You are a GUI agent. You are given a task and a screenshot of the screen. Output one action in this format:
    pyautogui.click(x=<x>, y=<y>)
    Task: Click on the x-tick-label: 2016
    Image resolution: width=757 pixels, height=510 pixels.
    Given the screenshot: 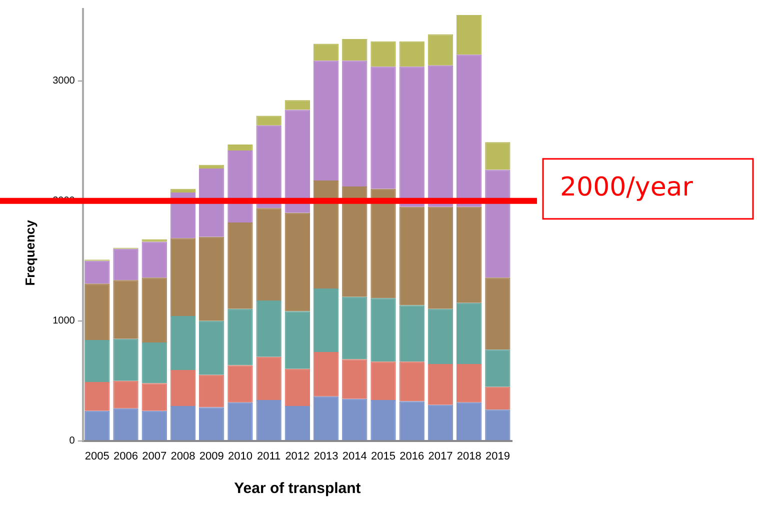 What is the action you would take?
    pyautogui.click(x=412, y=456)
    